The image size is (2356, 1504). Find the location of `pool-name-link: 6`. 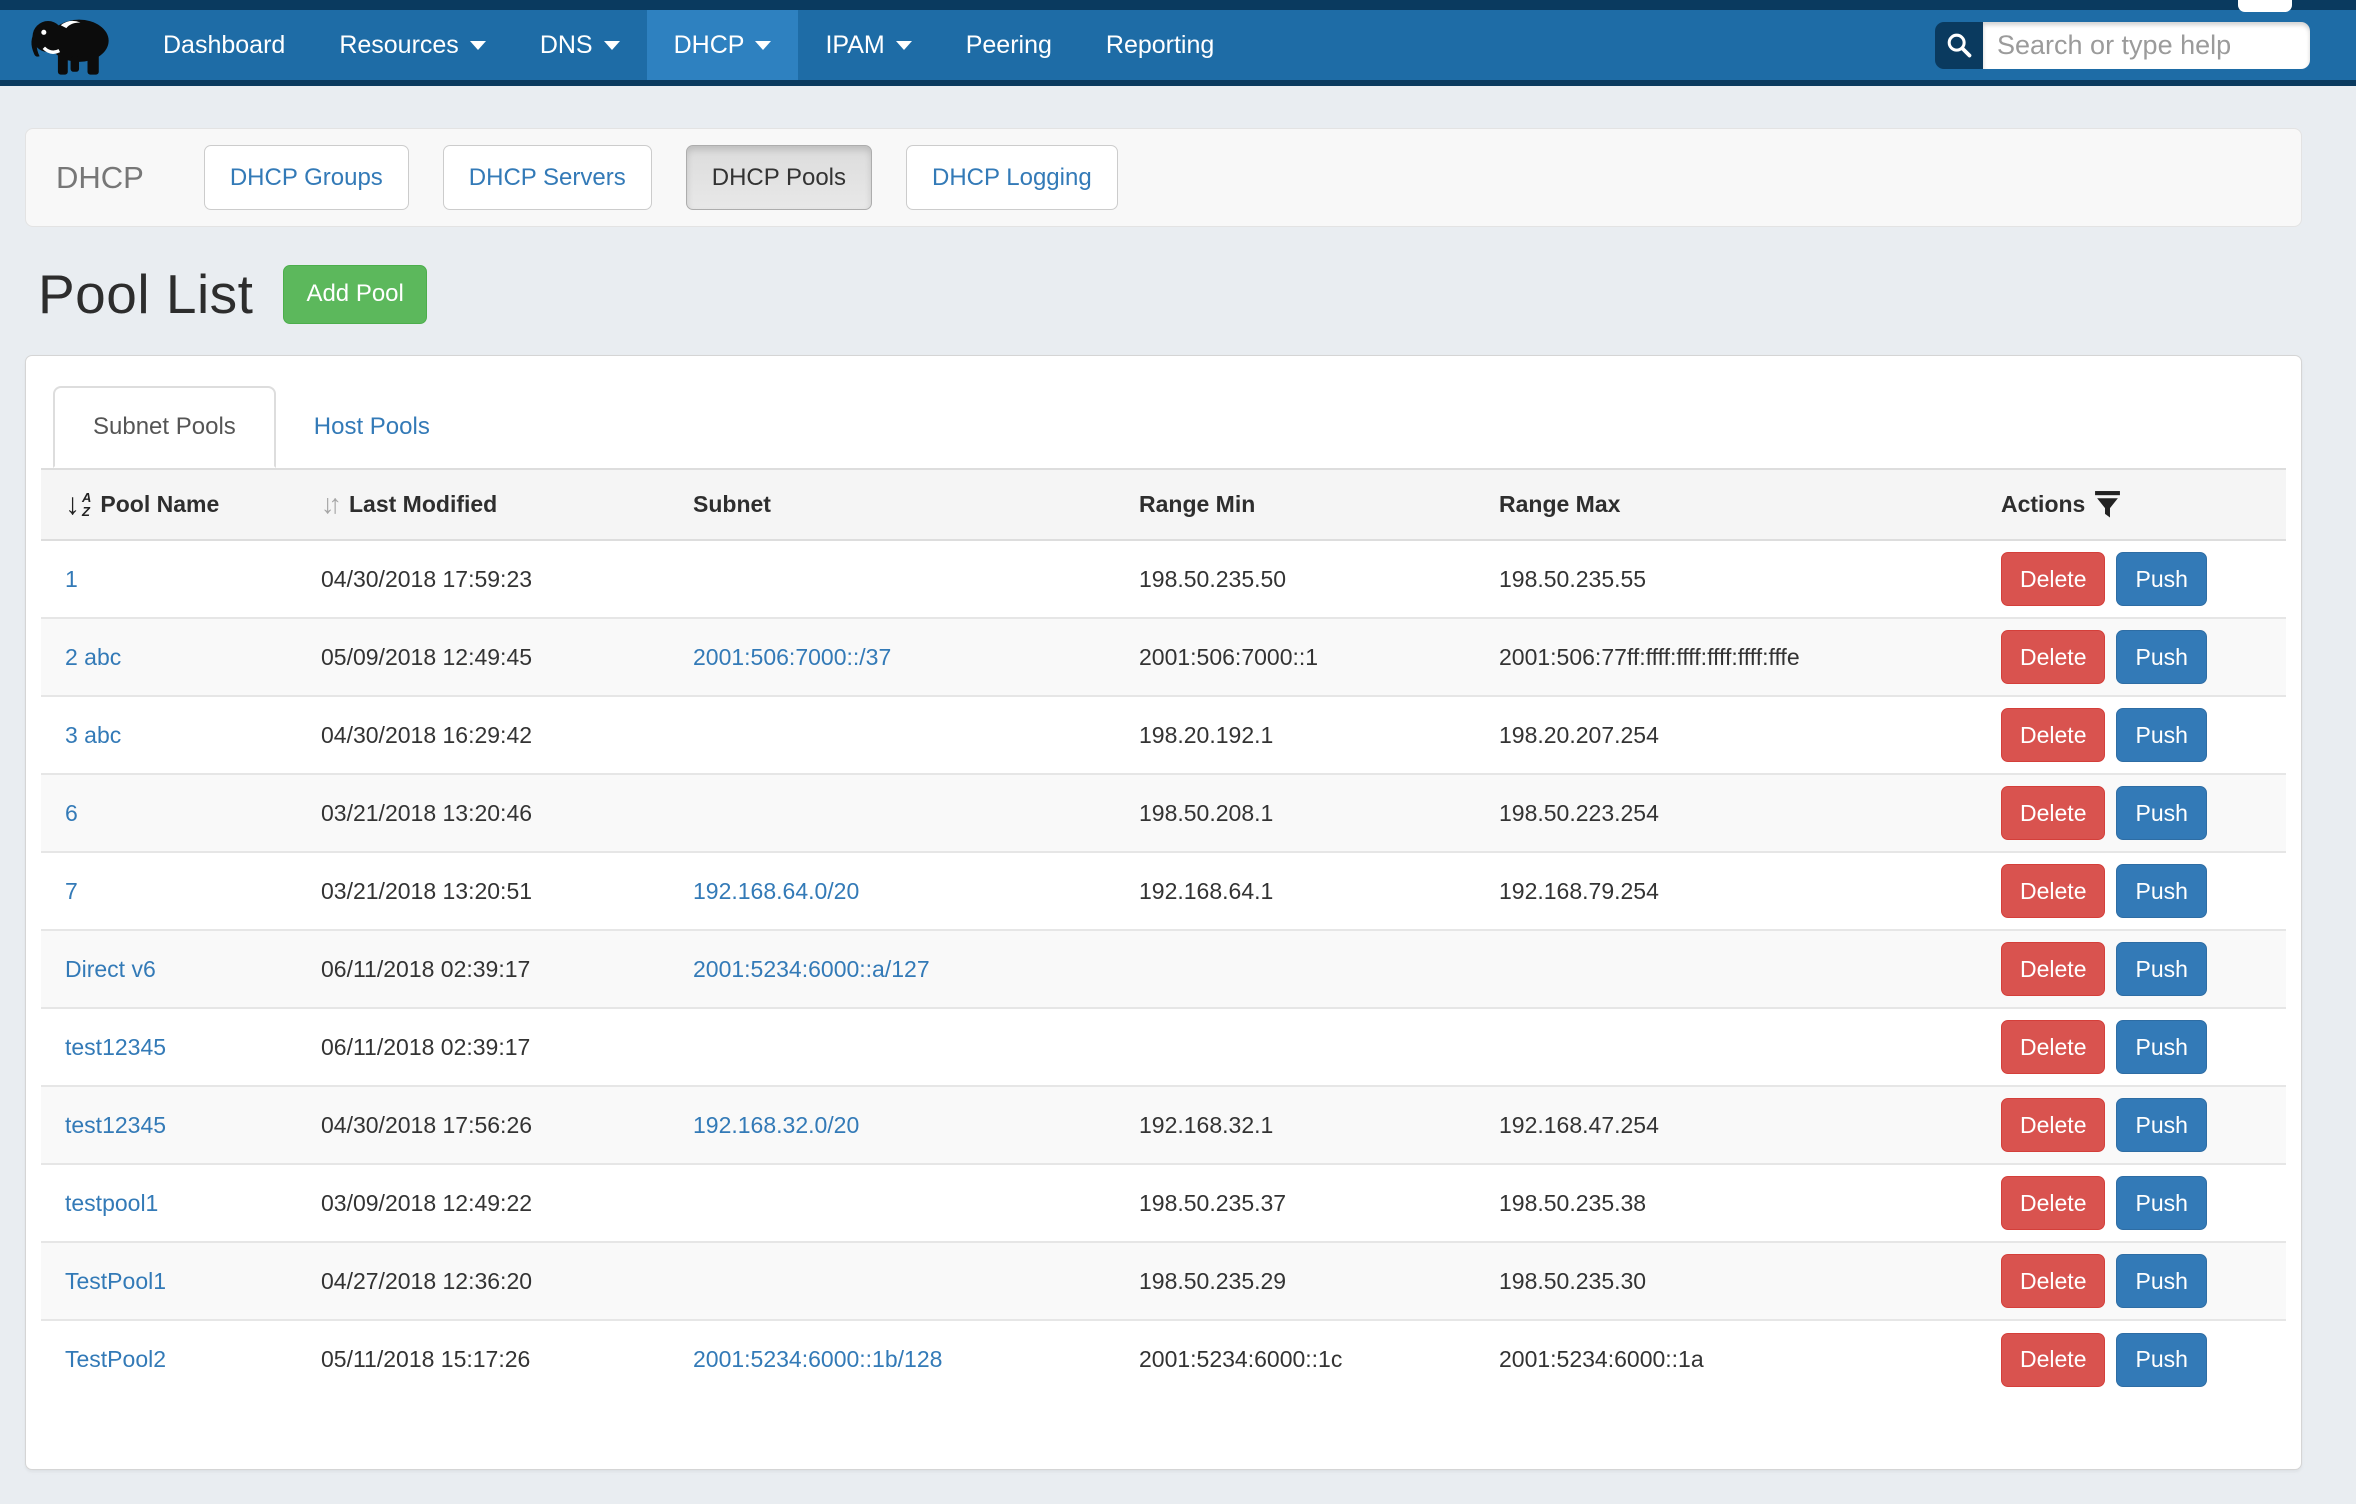

pool-name-link: 6 is located at coordinates (71, 812).